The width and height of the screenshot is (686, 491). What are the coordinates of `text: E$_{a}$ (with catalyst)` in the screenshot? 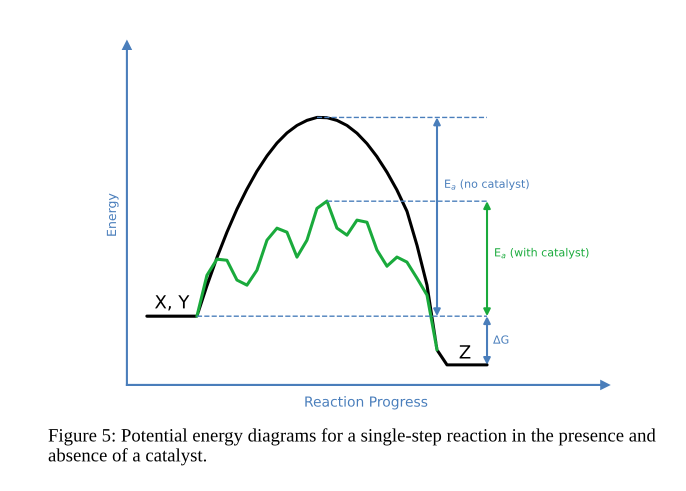 It's located at (541, 253).